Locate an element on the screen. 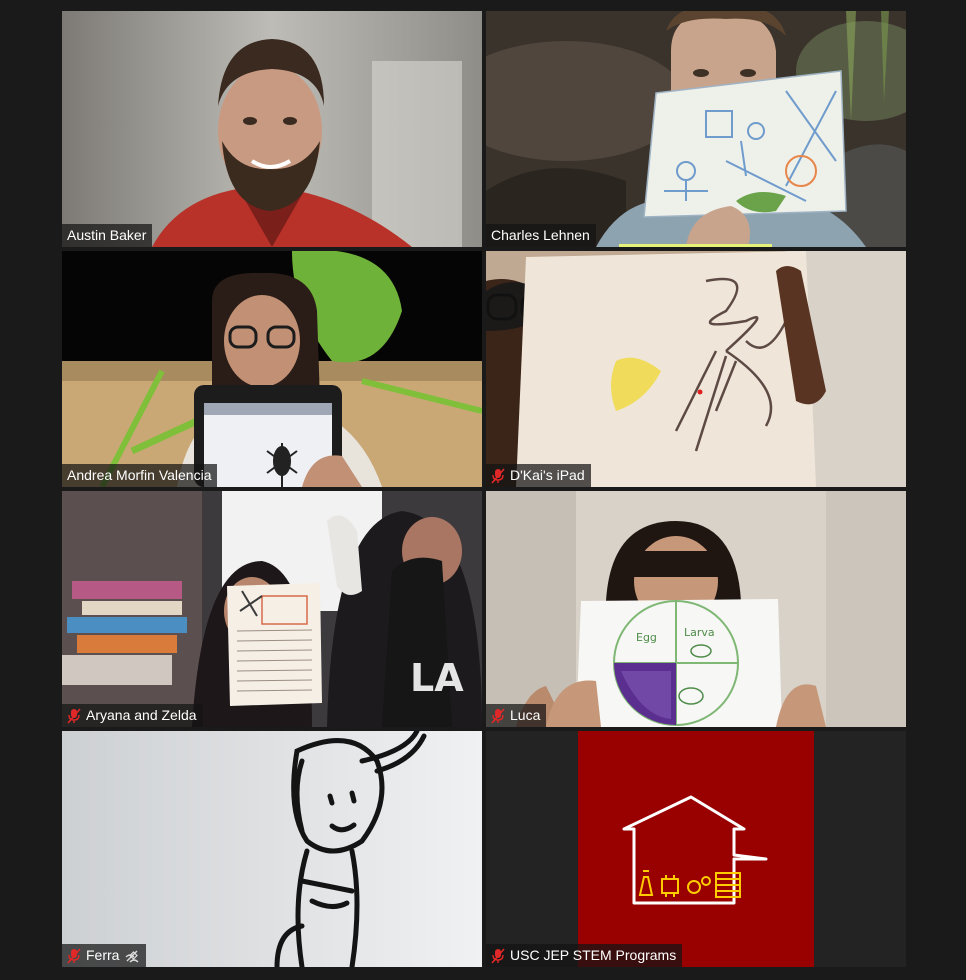  participant-nameplate: Andrea Morfin Valencia is located at coordinates (140, 475).